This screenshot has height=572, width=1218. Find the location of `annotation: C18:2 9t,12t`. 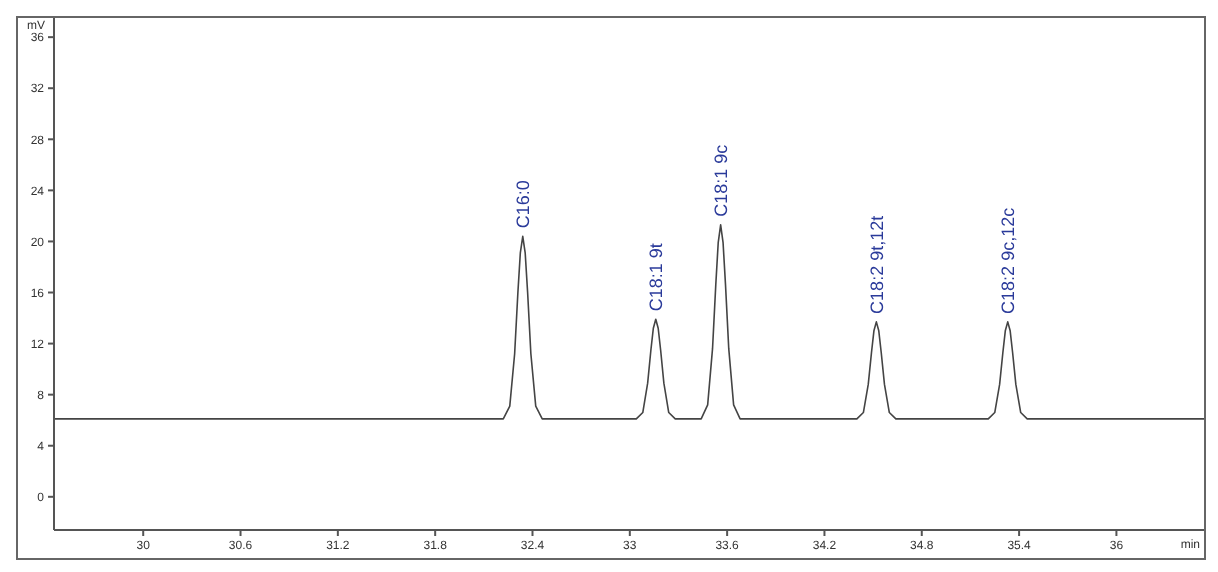

annotation: C18:2 9t,12t is located at coordinates (876, 264).